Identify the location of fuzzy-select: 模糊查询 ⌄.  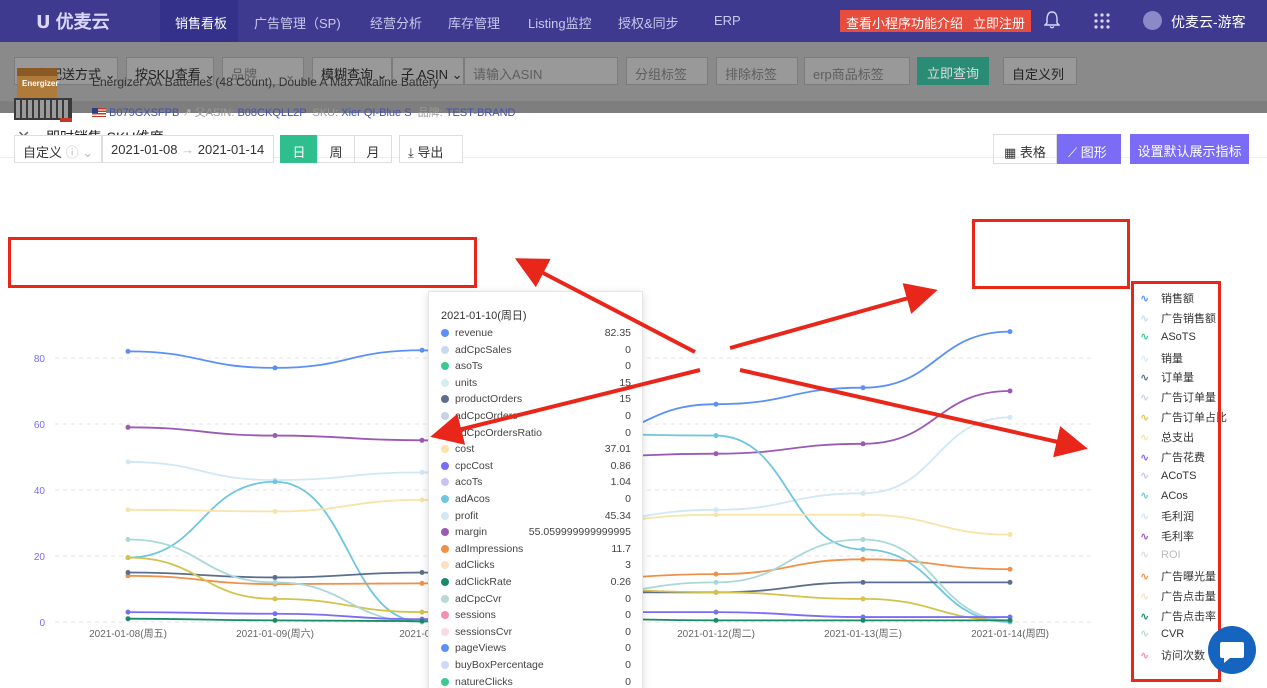
(352, 71).